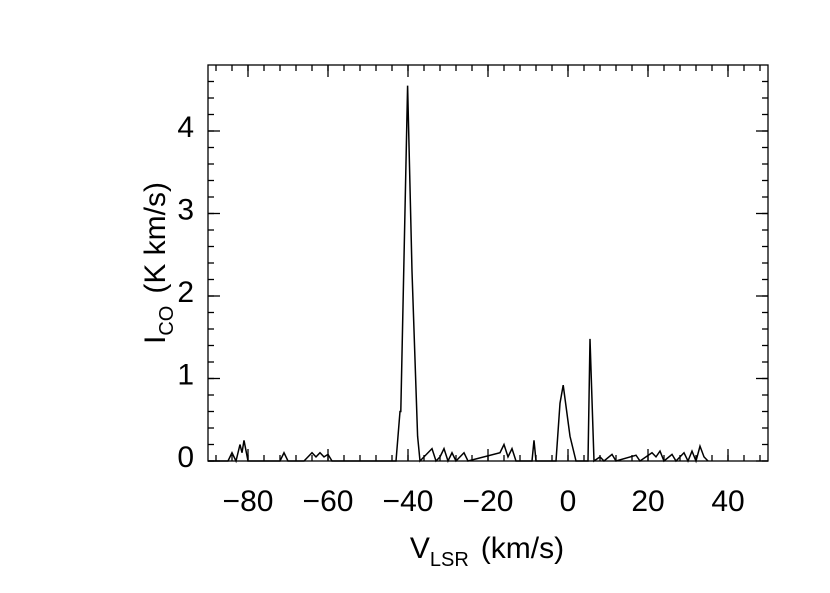 The height and width of the screenshot is (593, 830). I want to click on x-label-main: V, so click(420, 548).